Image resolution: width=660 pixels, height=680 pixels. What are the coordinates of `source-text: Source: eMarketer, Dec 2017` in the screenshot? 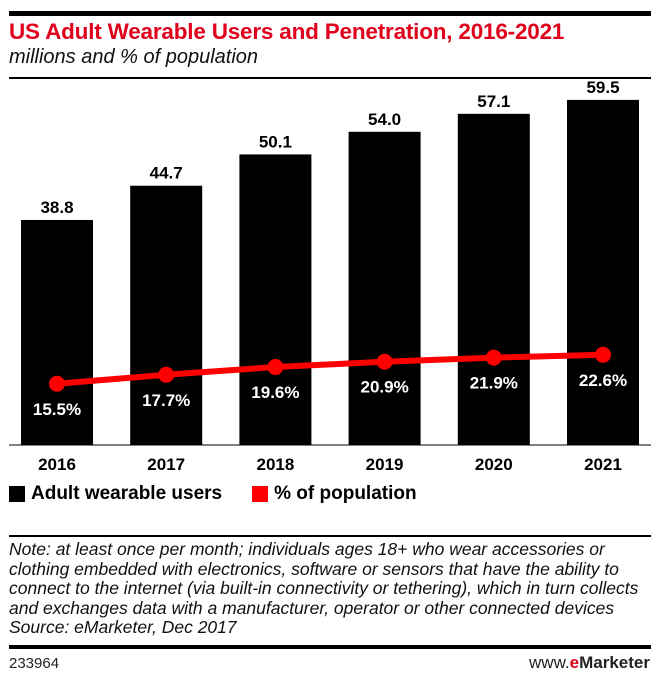 It's located at (123, 627).